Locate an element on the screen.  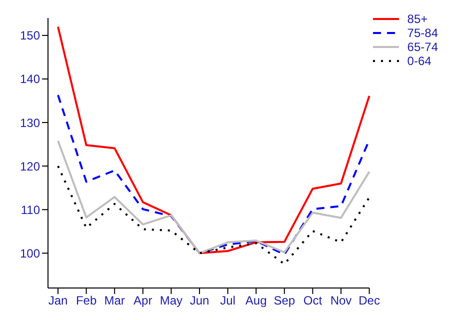
legend-label: 85+ is located at coordinates (417, 19).